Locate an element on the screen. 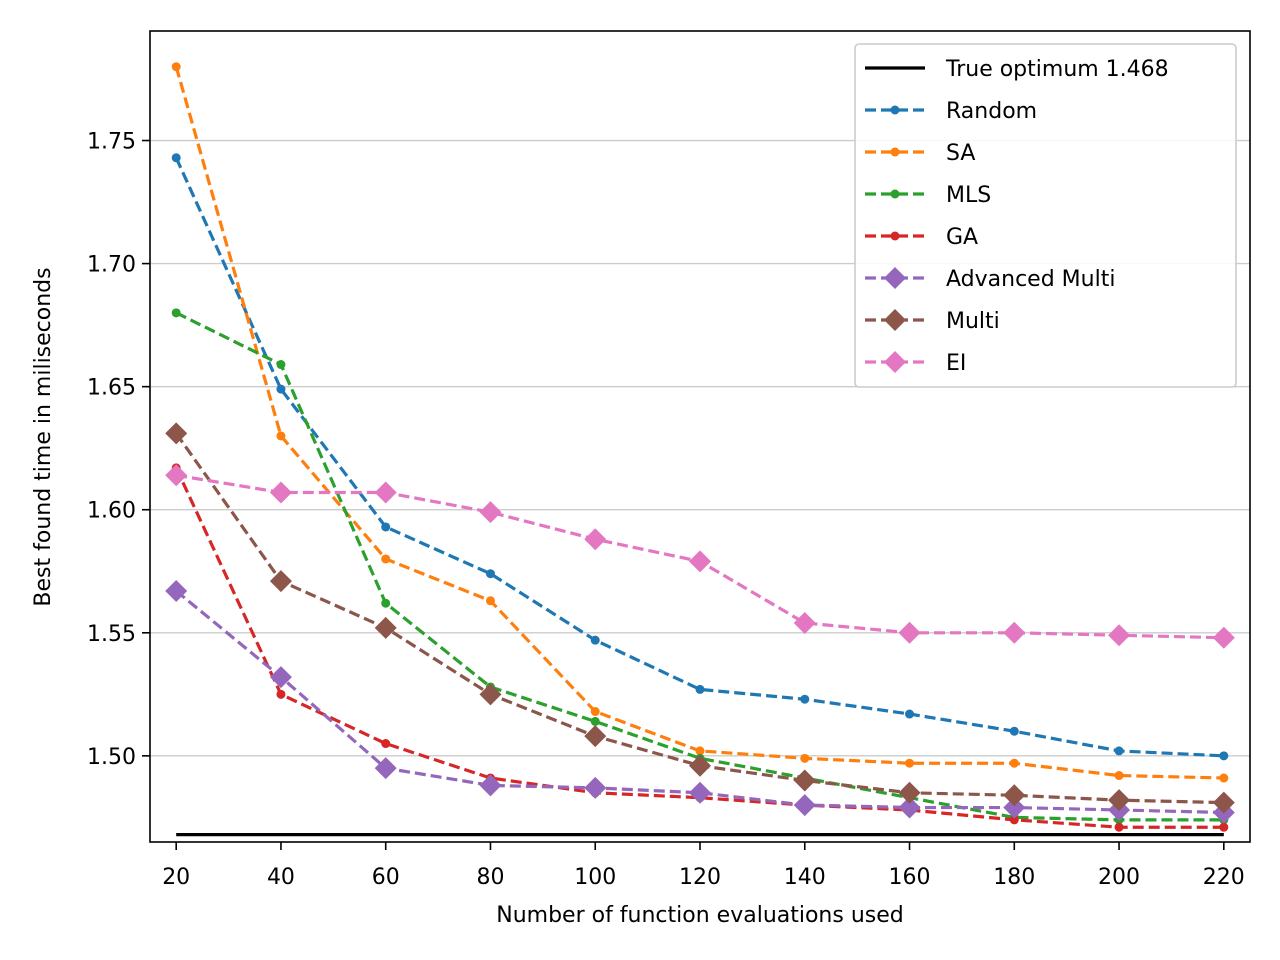 Image resolution: width=1280 pixels, height=960 pixels. x-tick-label: 160 is located at coordinates (910, 877).